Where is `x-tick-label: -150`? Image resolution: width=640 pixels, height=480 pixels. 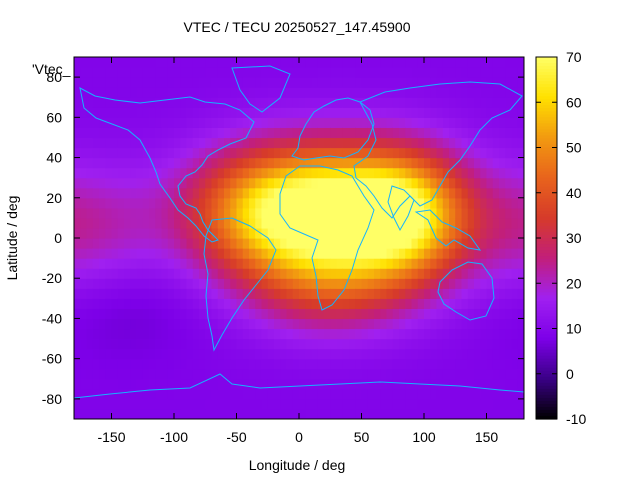
x-tick-label: -150 is located at coordinates (111, 437).